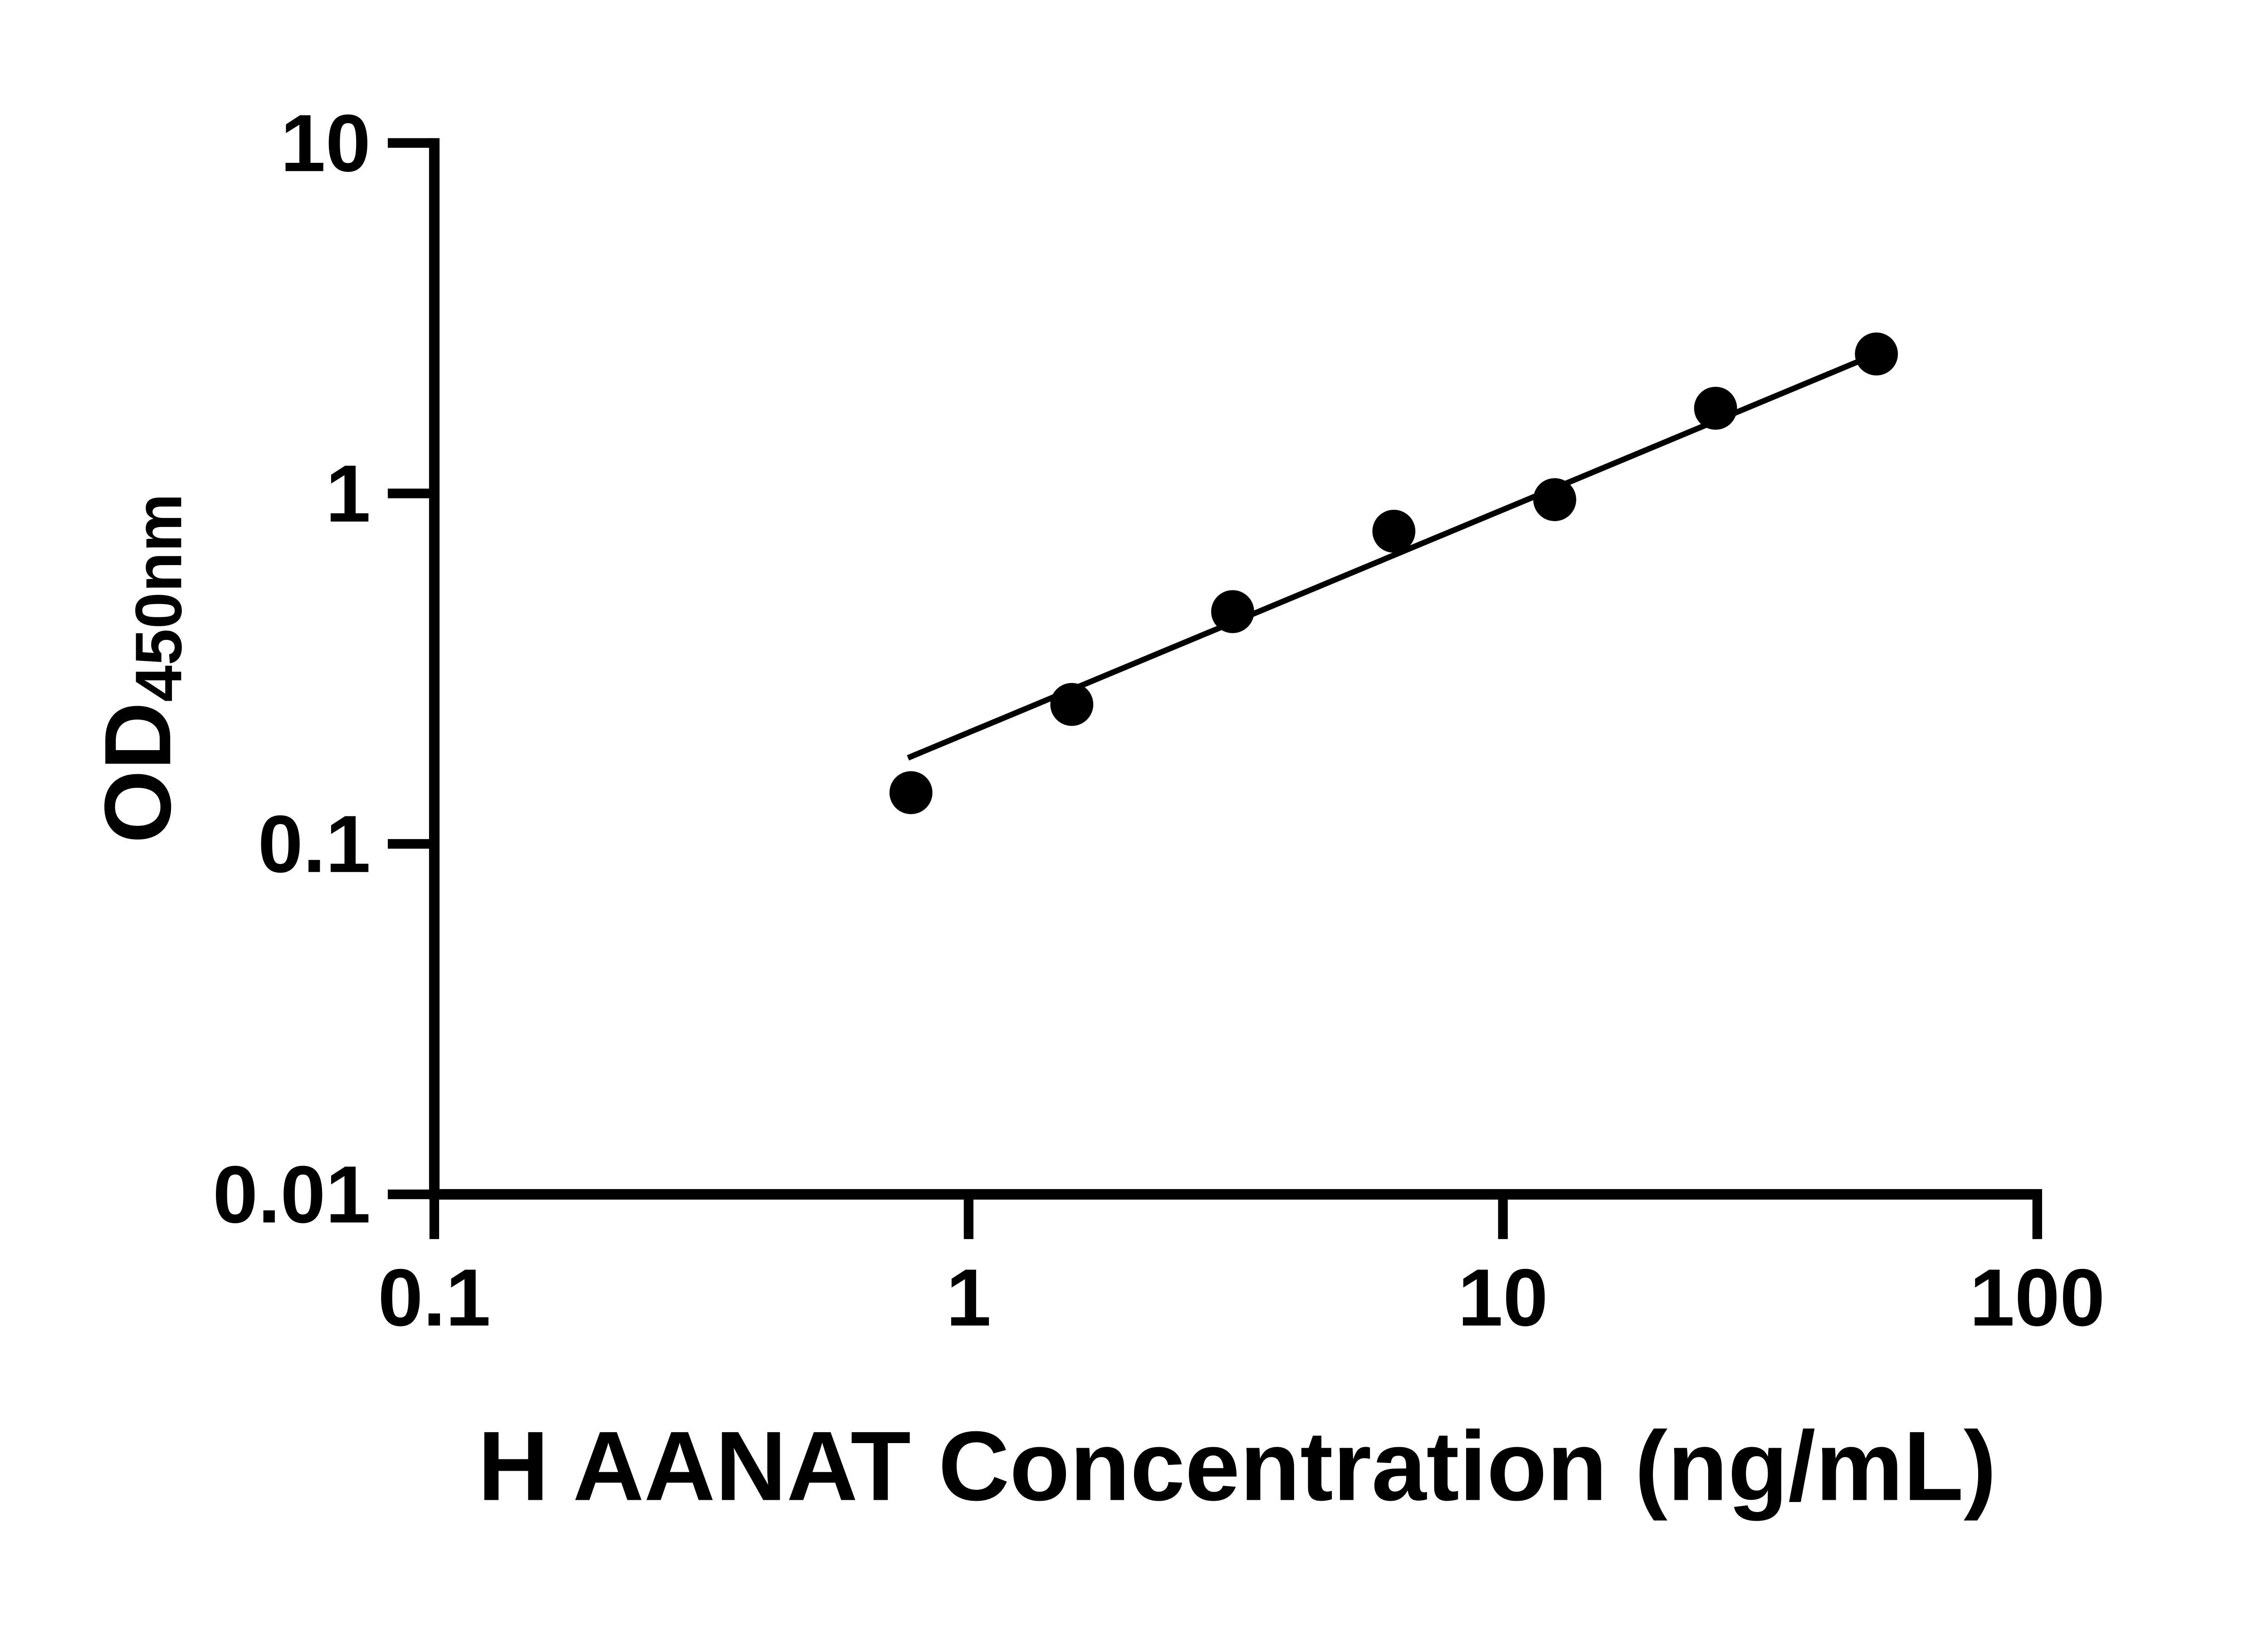 The width and height of the screenshot is (2268, 1649). Describe the element at coordinates (411, 669) in the screenshot. I see `y-axis-ticks` at that location.